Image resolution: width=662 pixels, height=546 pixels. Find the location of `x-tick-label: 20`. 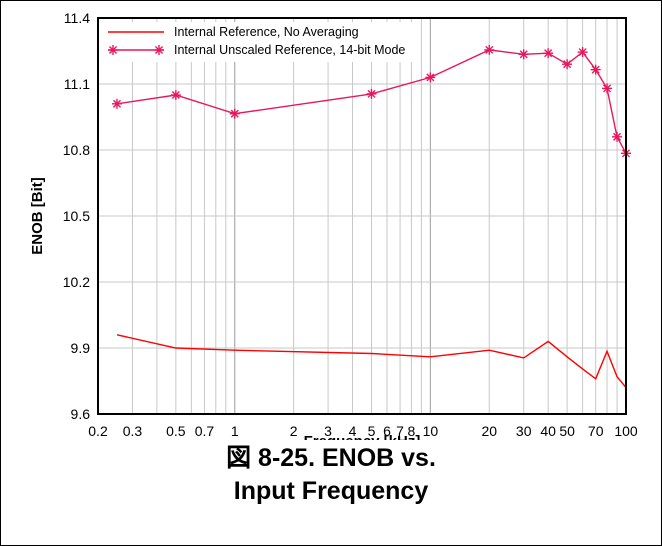

x-tick-label: 20 is located at coordinates (489, 431).